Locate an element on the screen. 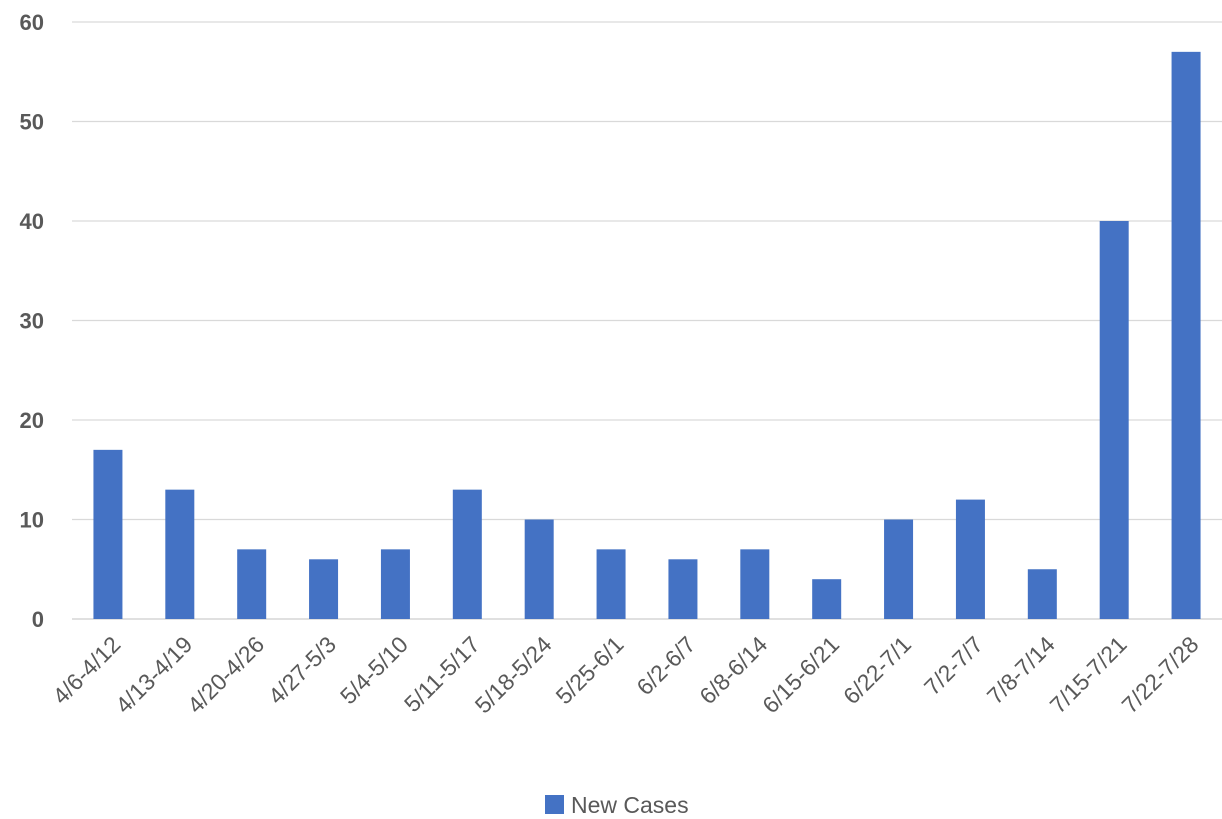 The height and width of the screenshot is (819, 1222). y-axis-tick-labels: 0 10 20 30 40 50 60 is located at coordinates (32, 321).